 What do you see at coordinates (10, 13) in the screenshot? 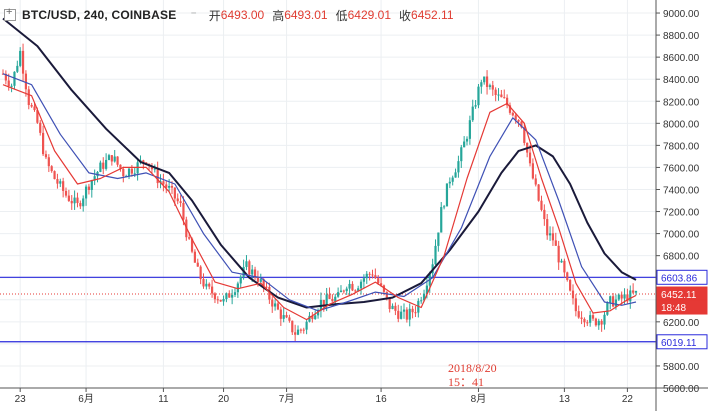
I see `collapse-toggle-icon` at bounding box center [10, 13].